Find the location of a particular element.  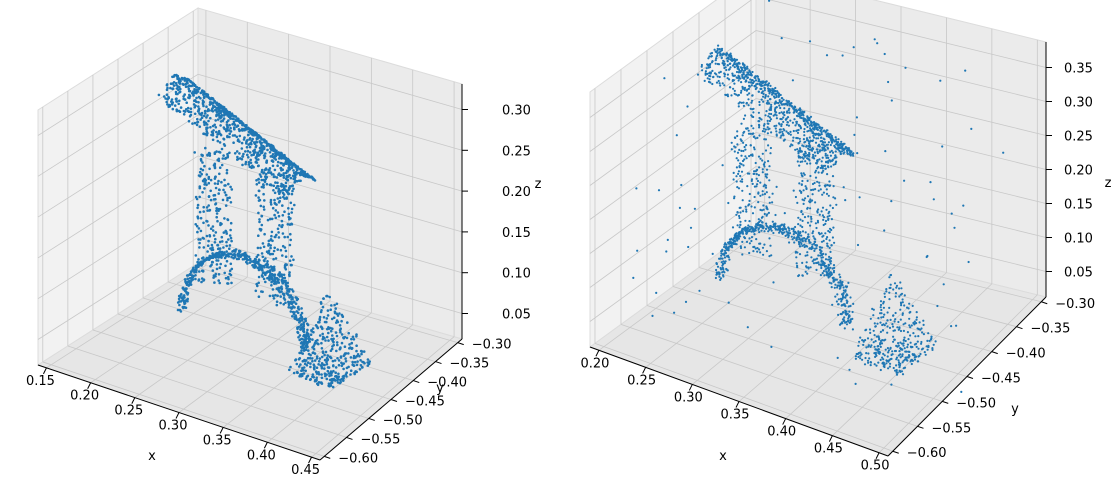

y-axis-label: y is located at coordinates (1015, 409).